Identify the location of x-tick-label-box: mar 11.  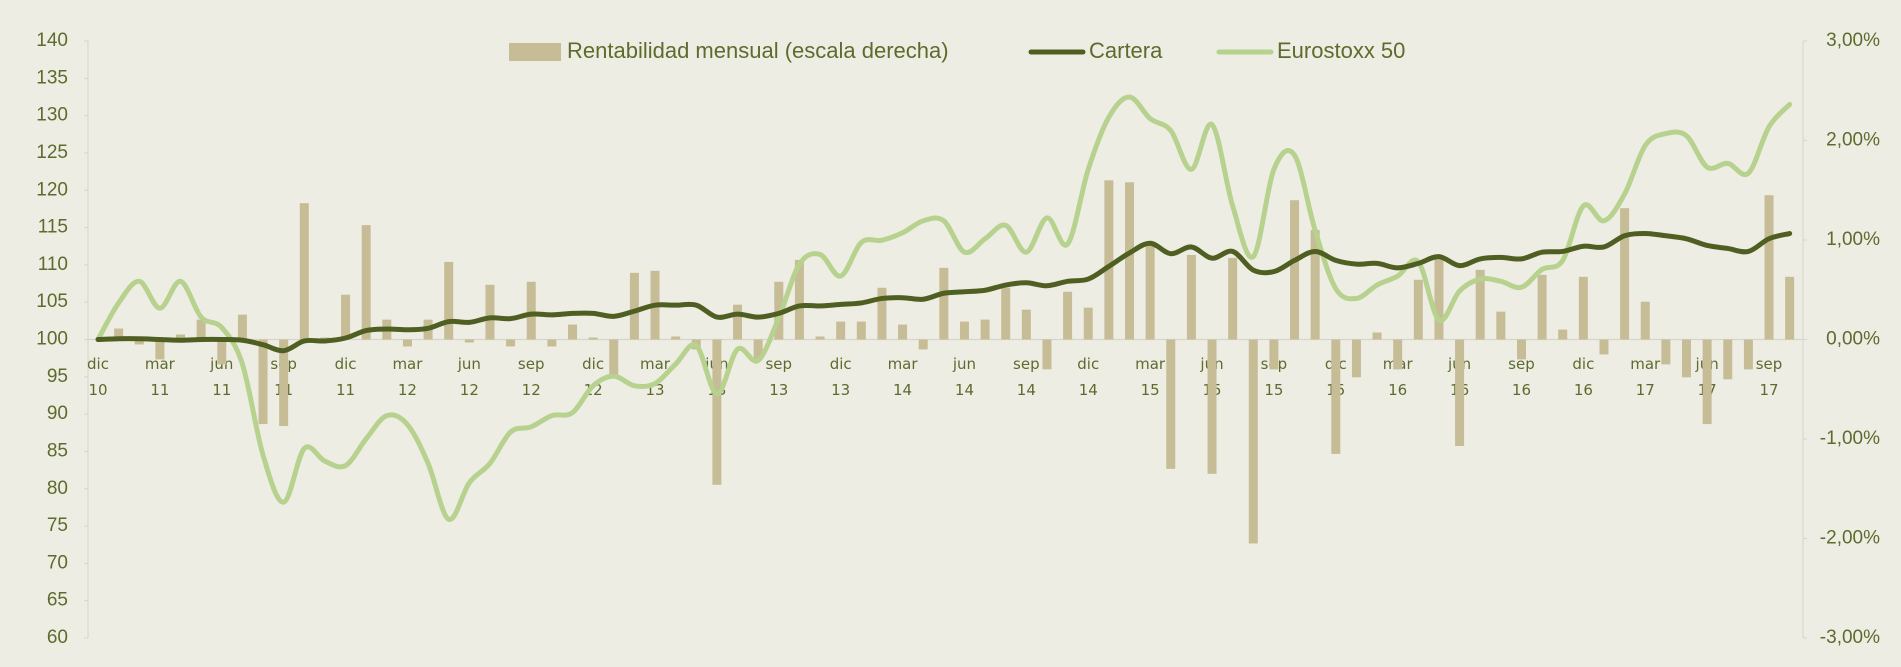
(159, 377).